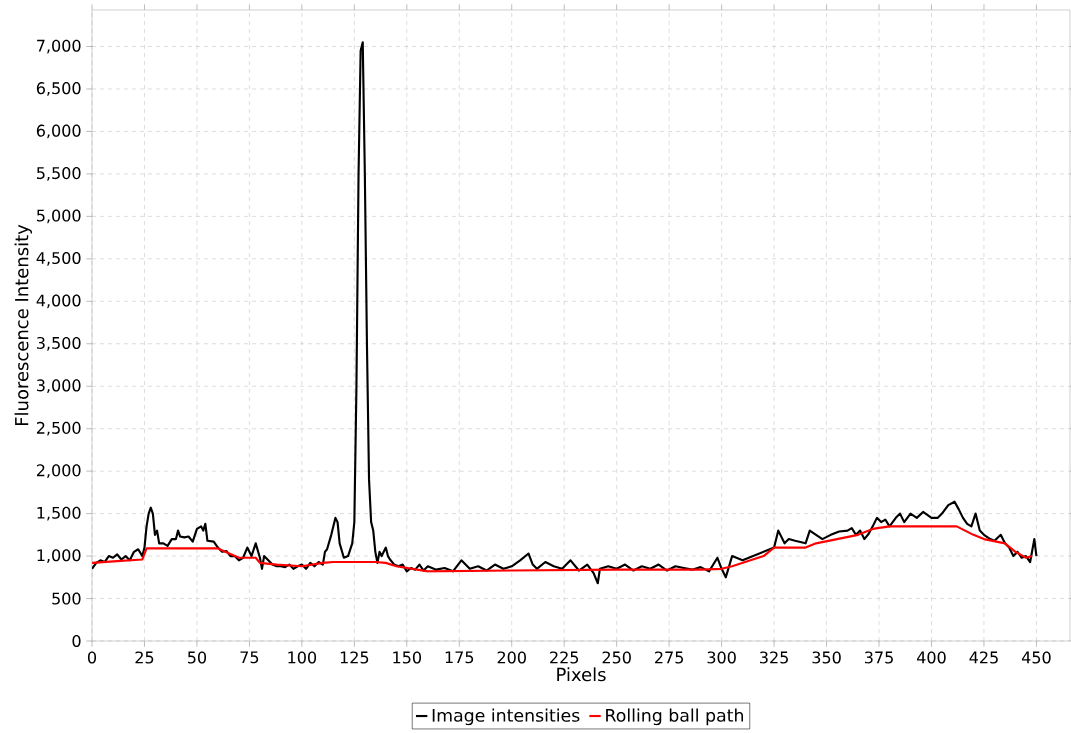 This screenshot has height=733, width=1071. I want to click on y-tick-label: 3,000, so click(59, 386).